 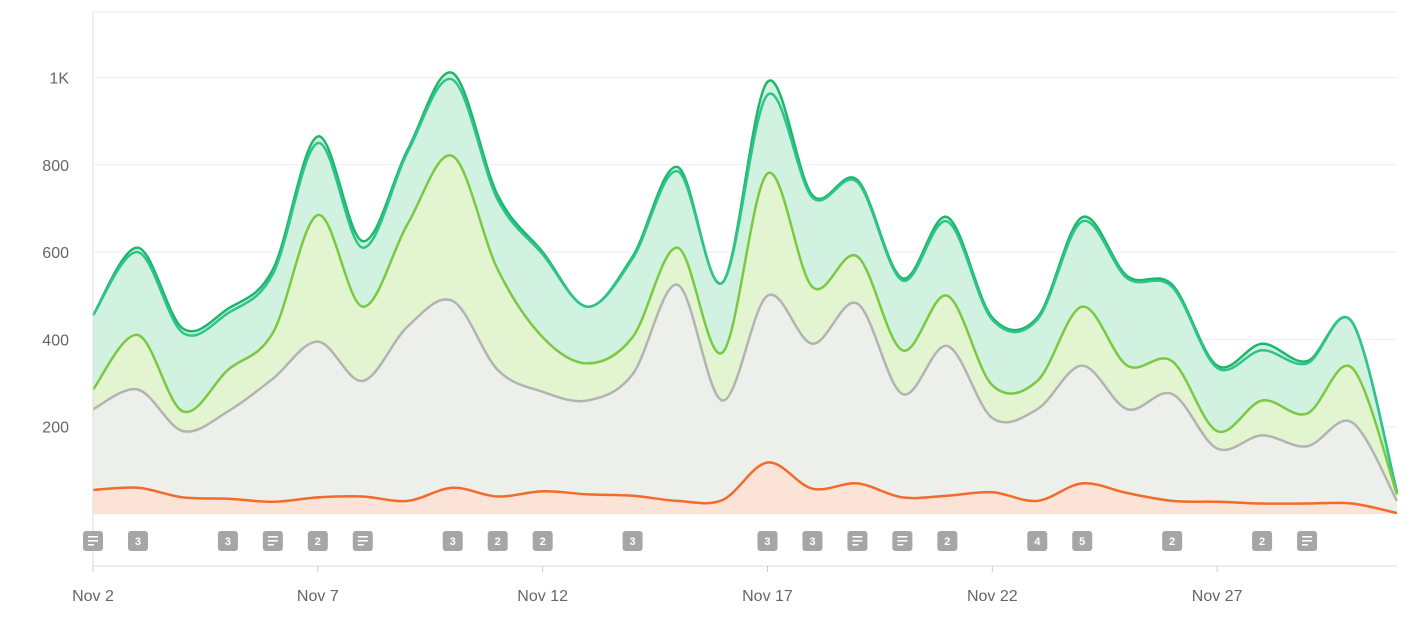 I want to click on y-tick-label: 1K, so click(x=59, y=78).